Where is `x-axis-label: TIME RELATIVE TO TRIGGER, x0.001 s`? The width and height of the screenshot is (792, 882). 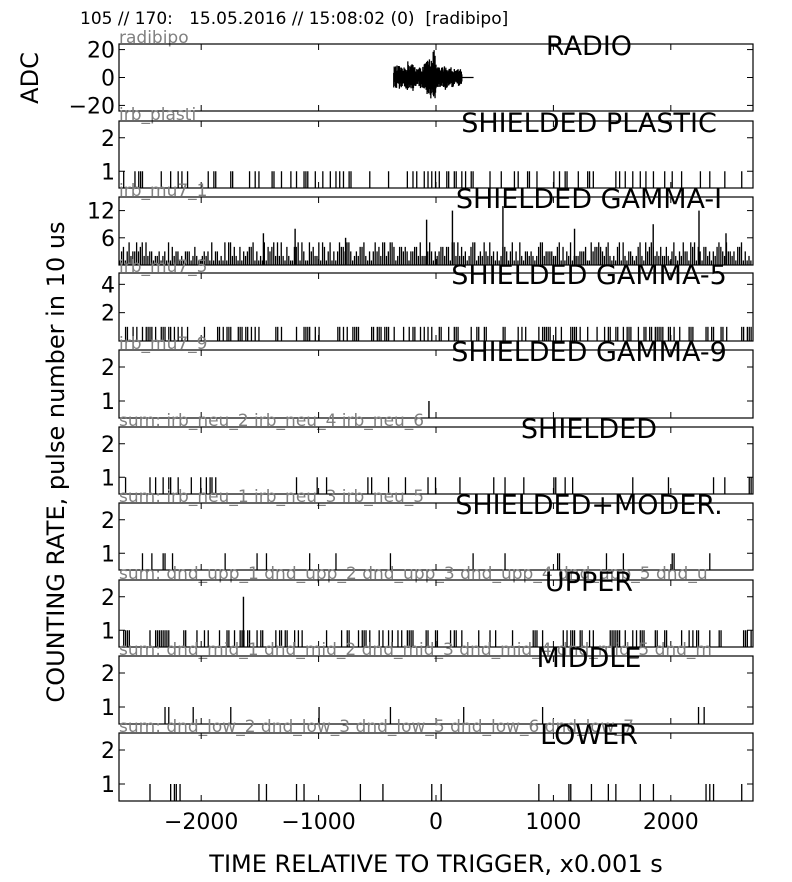
x-axis-label: TIME RELATIVE TO TRIGGER, x0.001 s is located at coordinates (435, 864).